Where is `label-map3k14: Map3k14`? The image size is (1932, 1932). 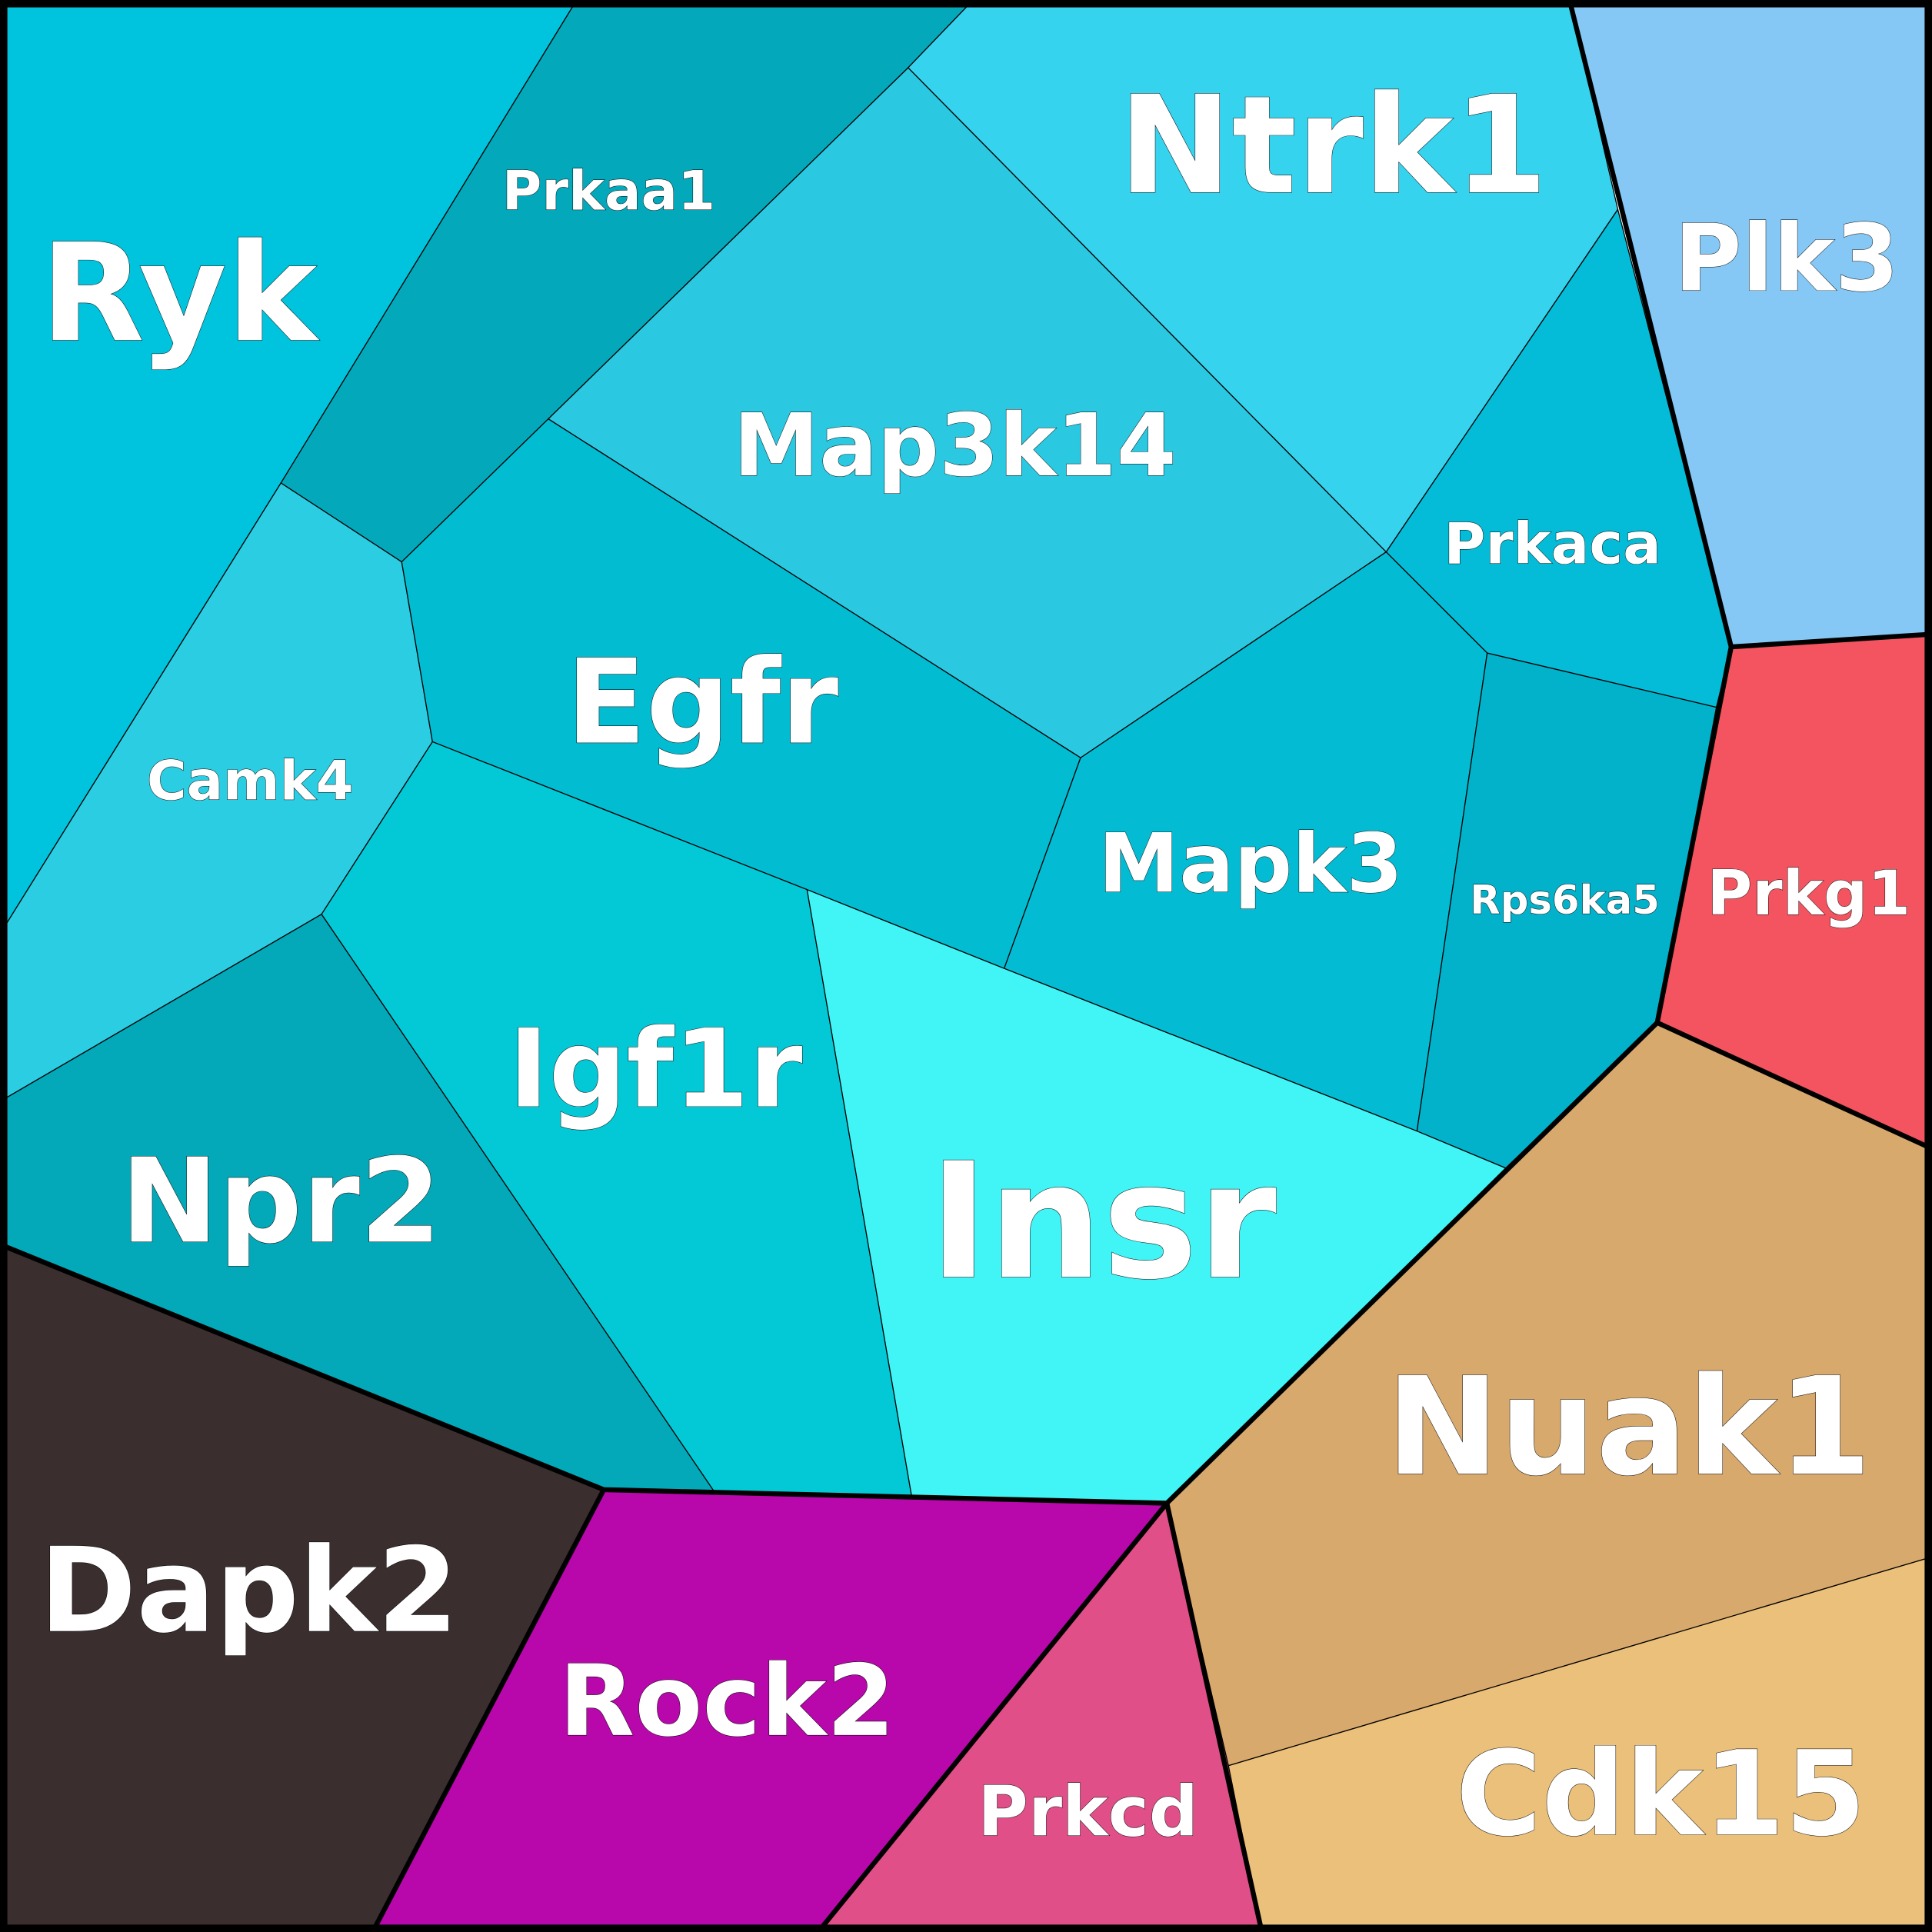 label-map3k14: Map3k14 is located at coordinates (955, 446).